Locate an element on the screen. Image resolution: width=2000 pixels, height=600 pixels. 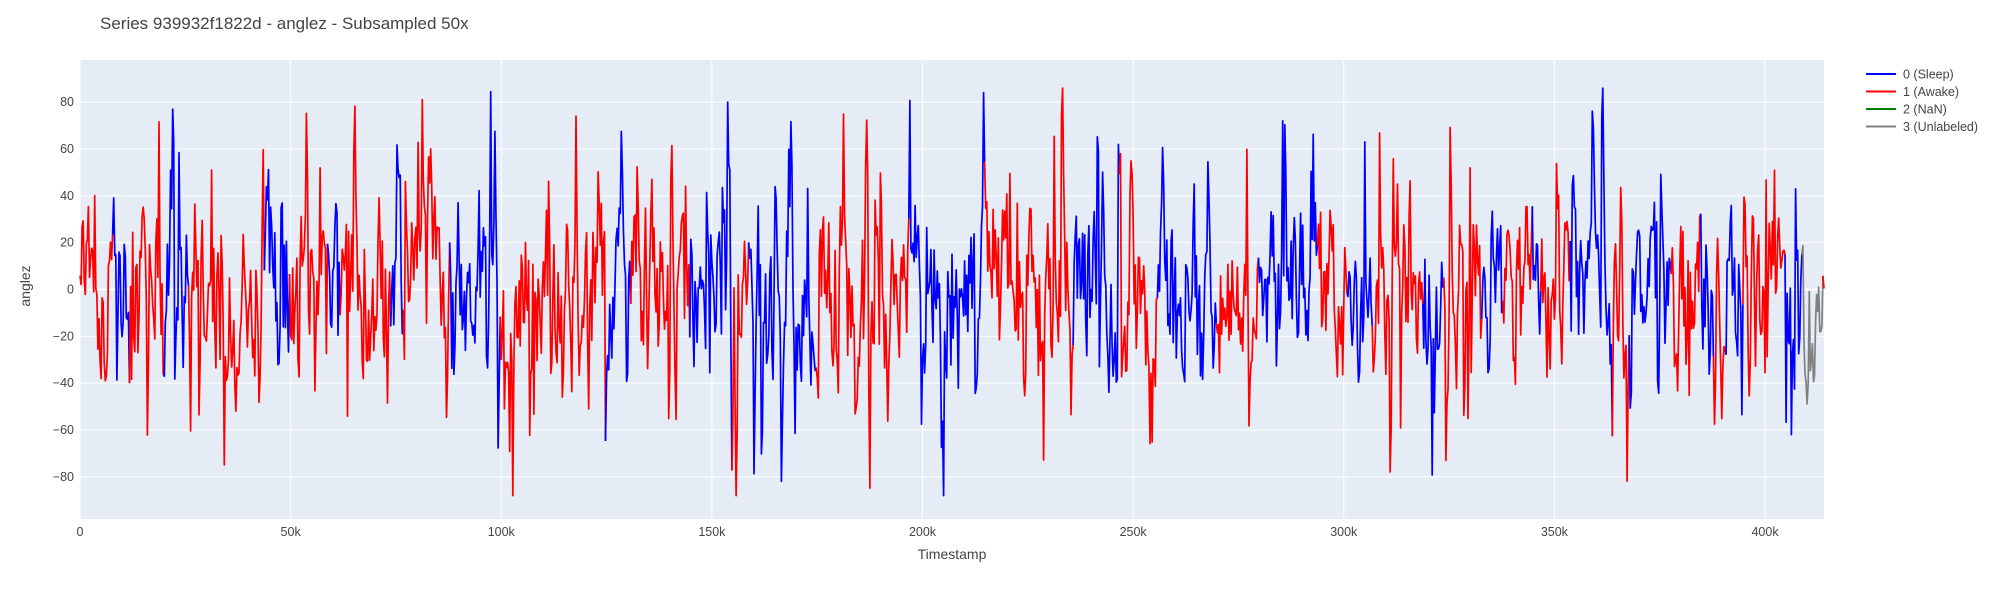
legend-item: 1 (Awake) is located at coordinates (1912, 92).